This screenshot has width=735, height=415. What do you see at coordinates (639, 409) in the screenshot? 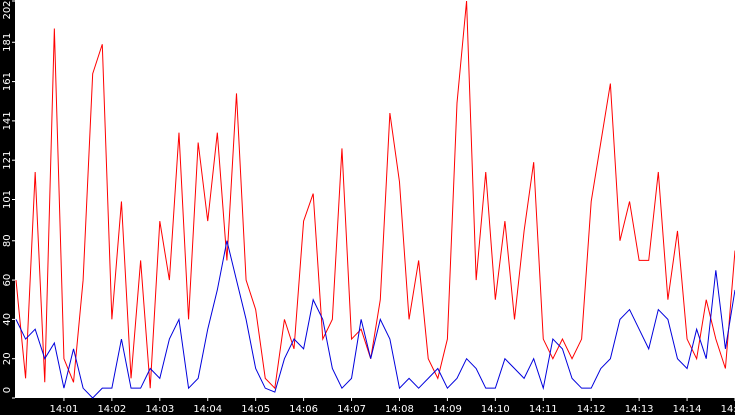
I see `x-tick-label: 14:13` at bounding box center [639, 409].